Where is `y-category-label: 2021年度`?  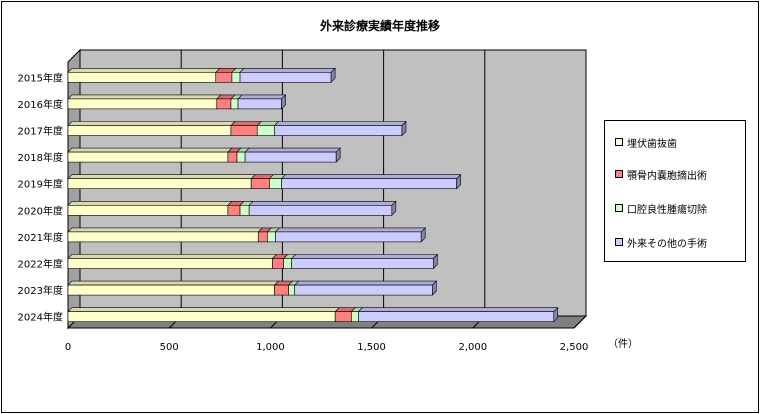 y-category-label: 2021年度 is located at coordinates (40, 237).